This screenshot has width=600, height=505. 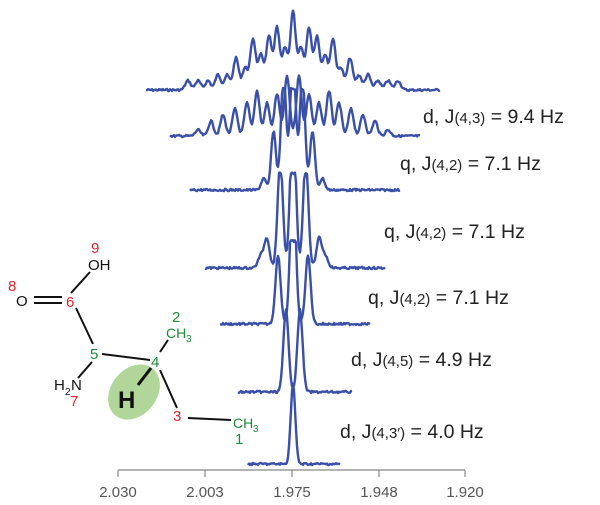 What do you see at coordinates (469, 298) in the screenshot?
I see `coupling-label-4-value: = 7.1 Hz` at bounding box center [469, 298].